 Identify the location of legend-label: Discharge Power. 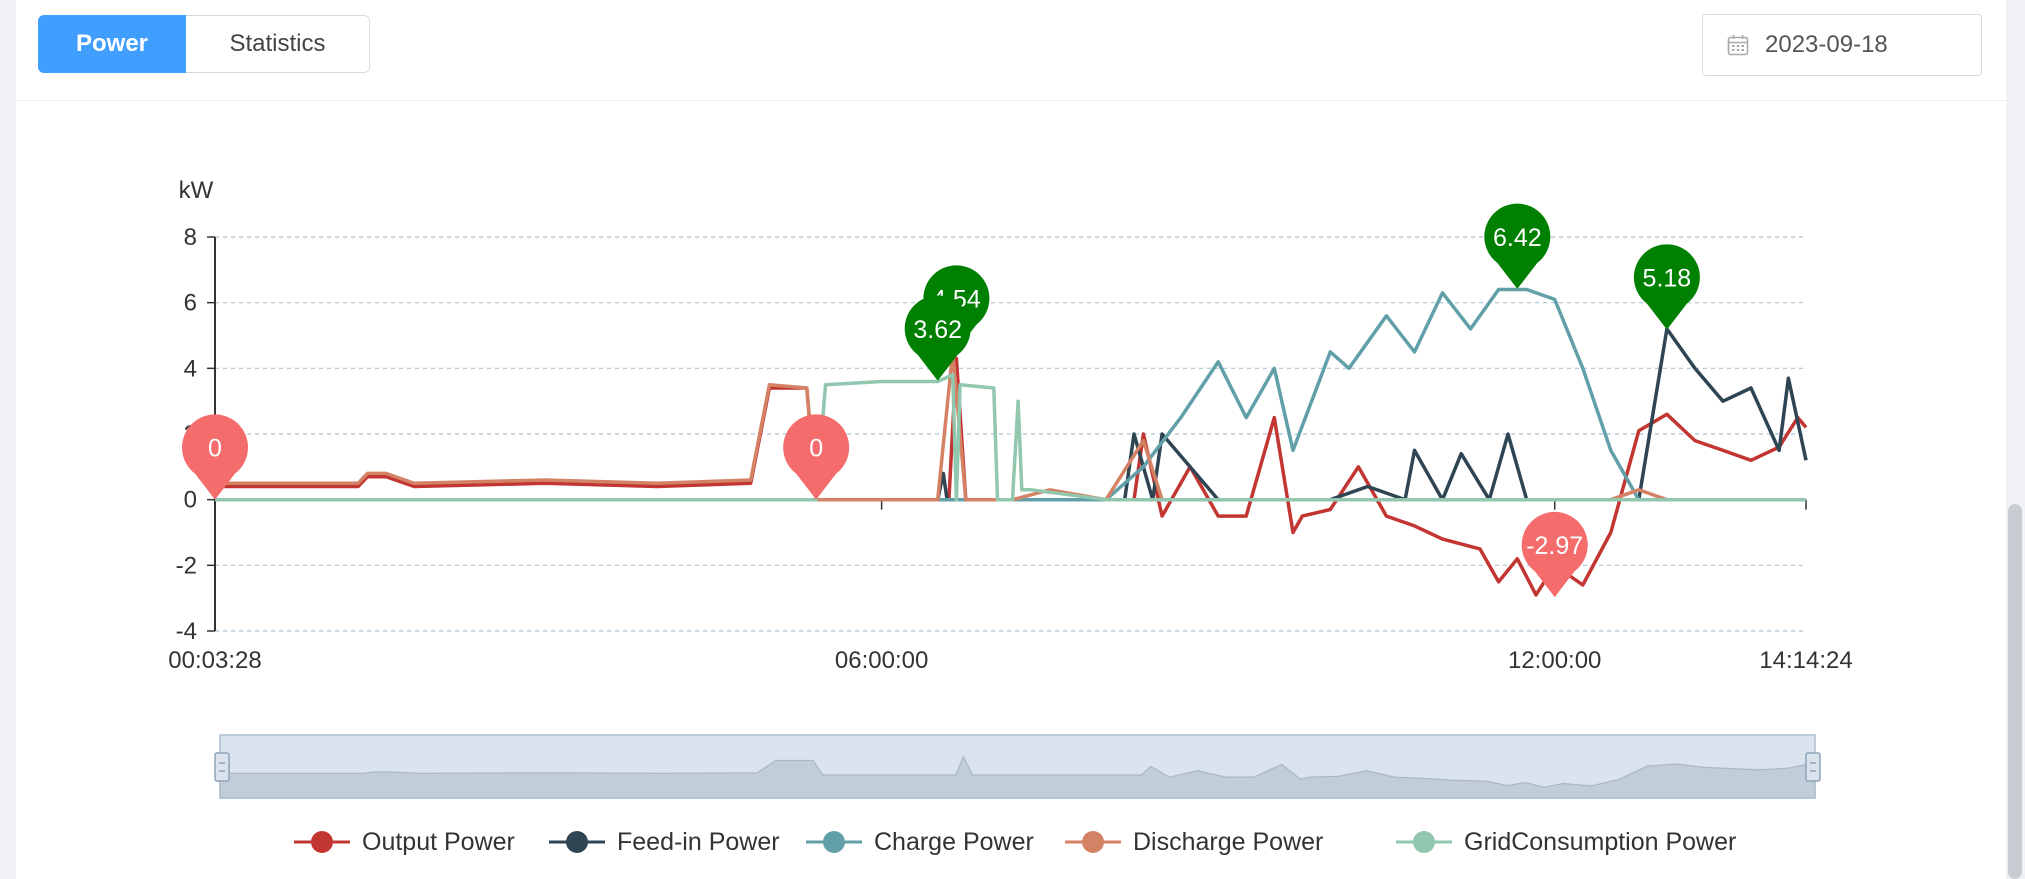
(1228, 841).